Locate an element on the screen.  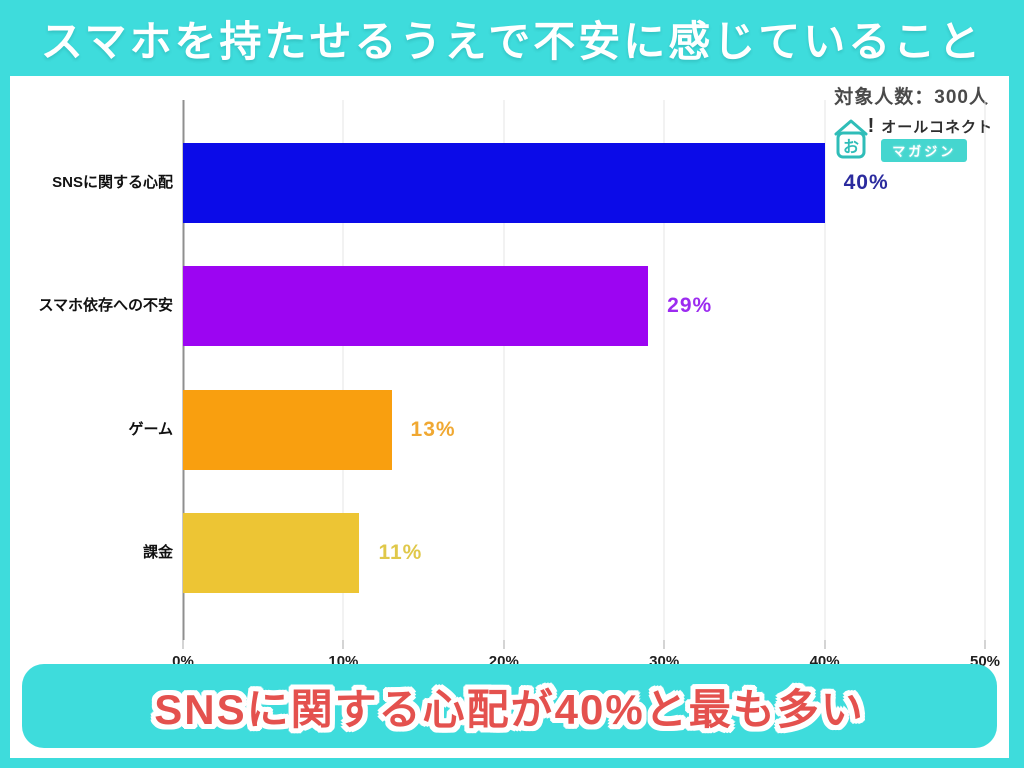
category-label: 課金 is located at coordinates (157, 553).